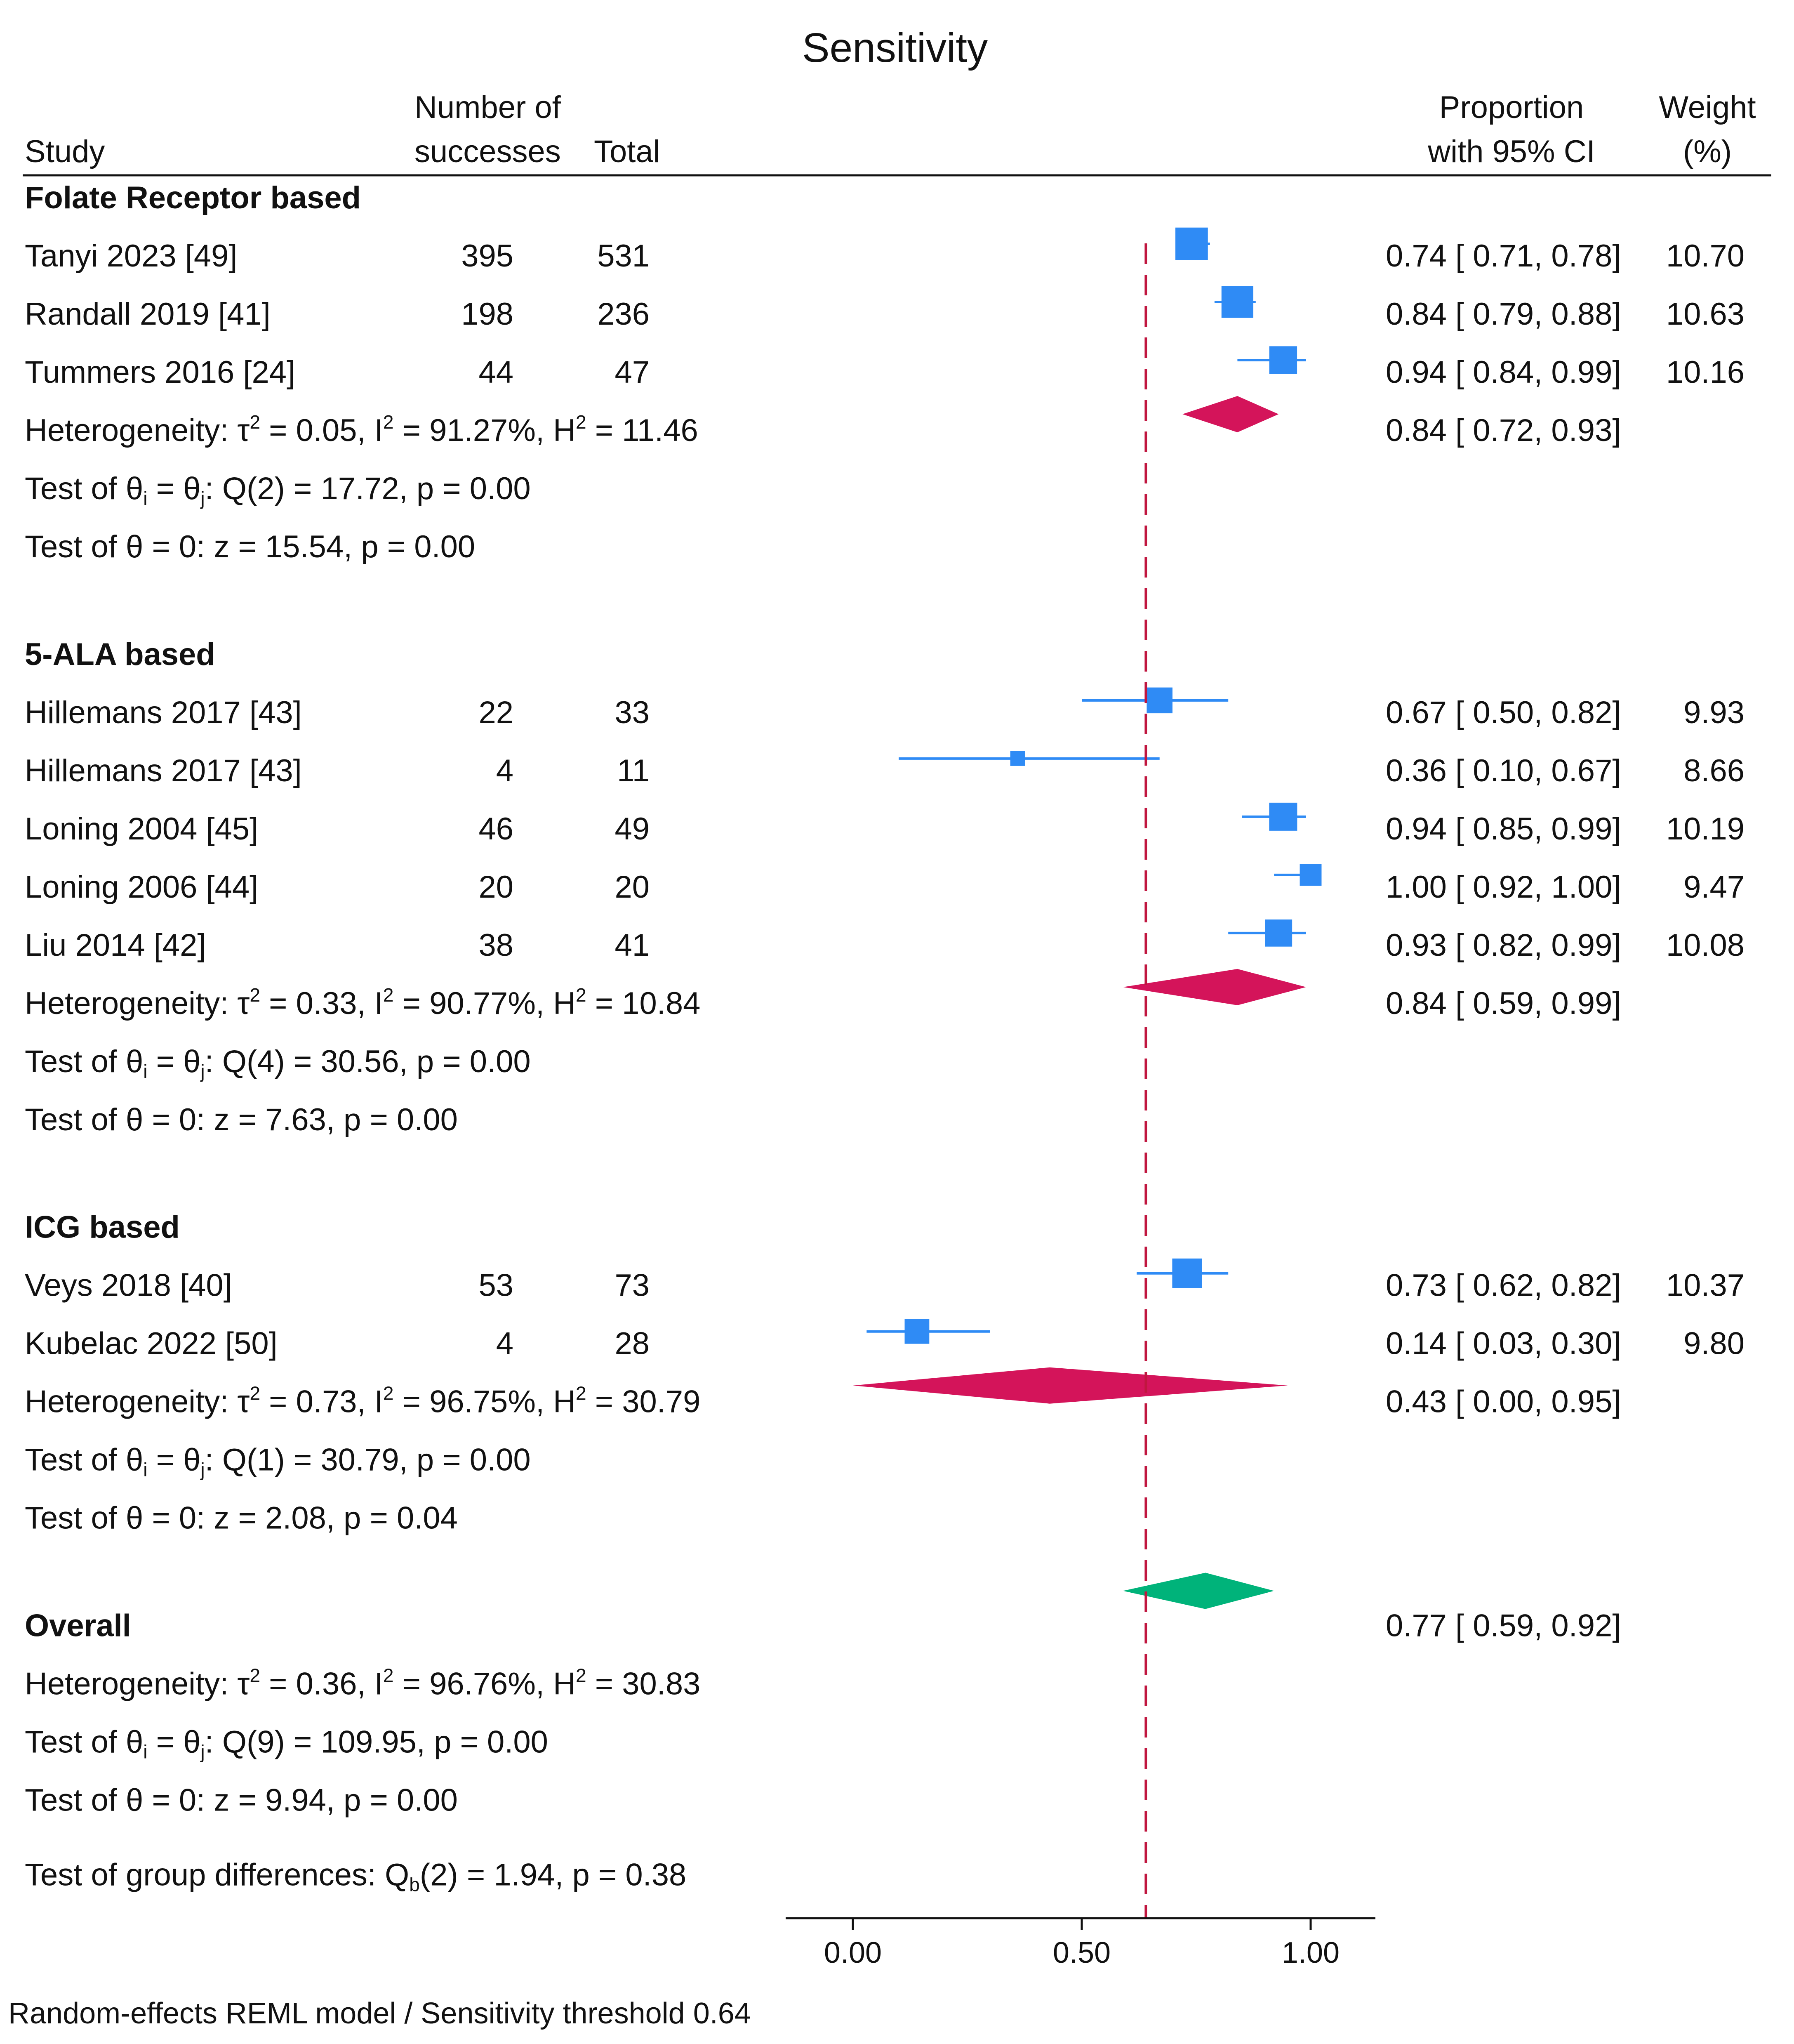  What do you see at coordinates (1503, 887) in the screenshot?
I see `group-2-study-4-ci-text: 1.00 [ 0.92, 1.00]` at bounding box center [1503, 887].